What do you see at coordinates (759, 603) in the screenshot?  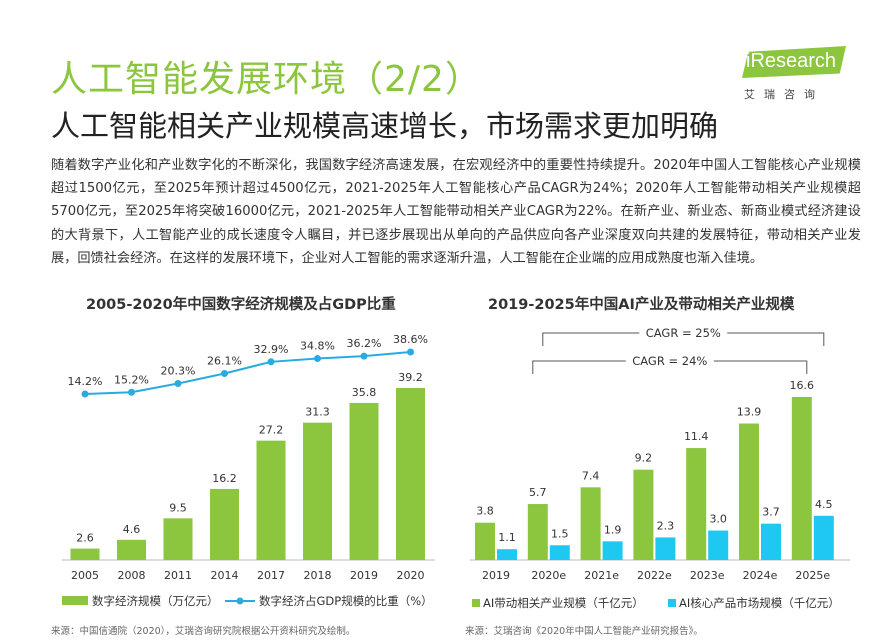 I see `legend-label-ai-core: AI核心产品市场规模（千亿元）` at bounding box center [759, 603].